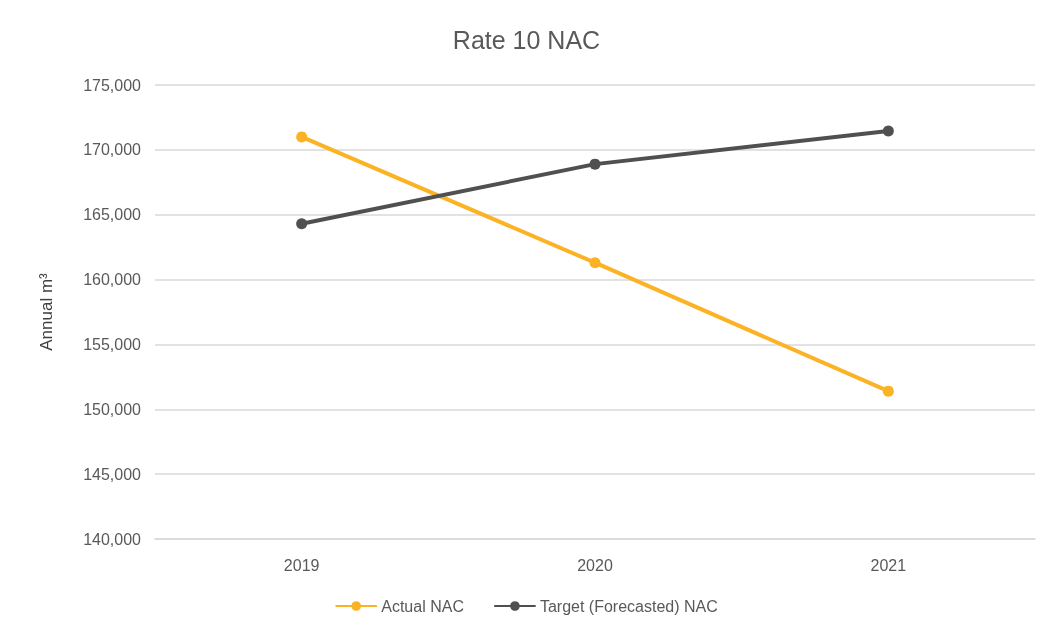 This screenshot has height=629, width=1053. Describe the element at coordinates (112, 215) in the screenshot. I see `y-tick-label: 165,000` at that location.